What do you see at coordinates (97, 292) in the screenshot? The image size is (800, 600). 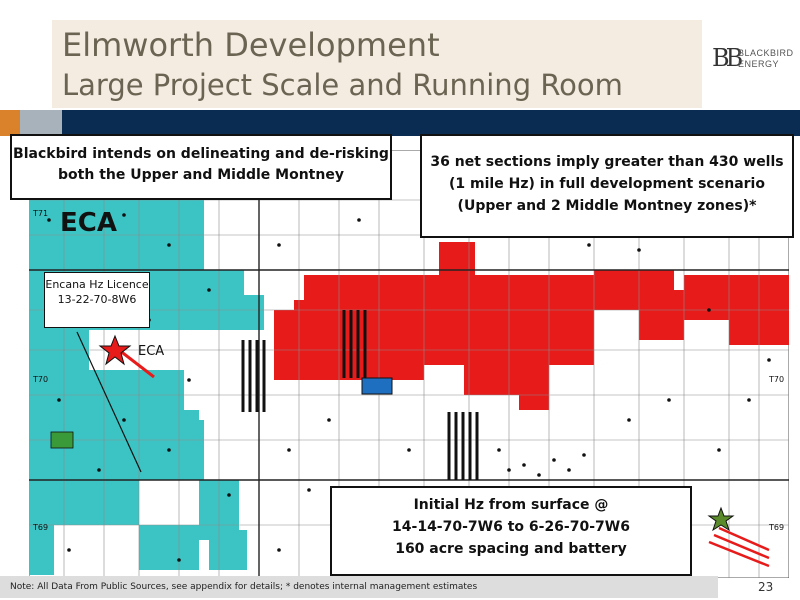 I see `callout-encana-text: Encana Hz Licence 13-22-70-8W6` at bounding box center [97, 292].